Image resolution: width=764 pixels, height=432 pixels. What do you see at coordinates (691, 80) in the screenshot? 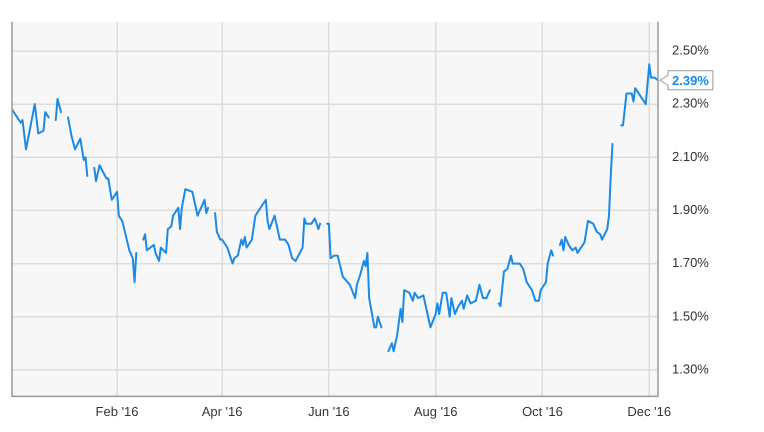
I see `annotation: 2.39%` at bounding box center [691, 80].